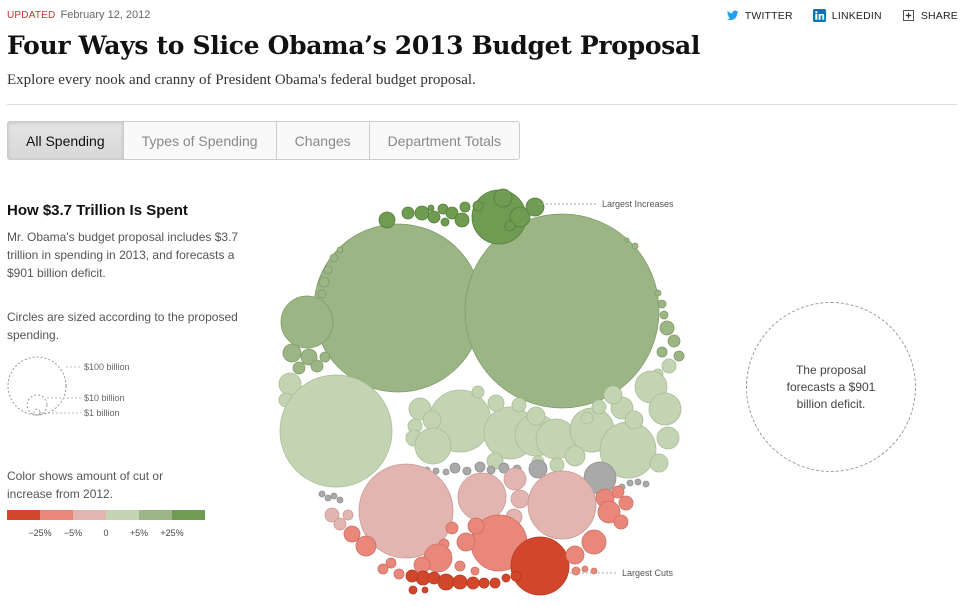 This screenshot has width=960, height=610. What do you see at coordinates (759, 15) in the screenshot?
I see `twitter-button: TWITTER` at bounding box center [759, 15].